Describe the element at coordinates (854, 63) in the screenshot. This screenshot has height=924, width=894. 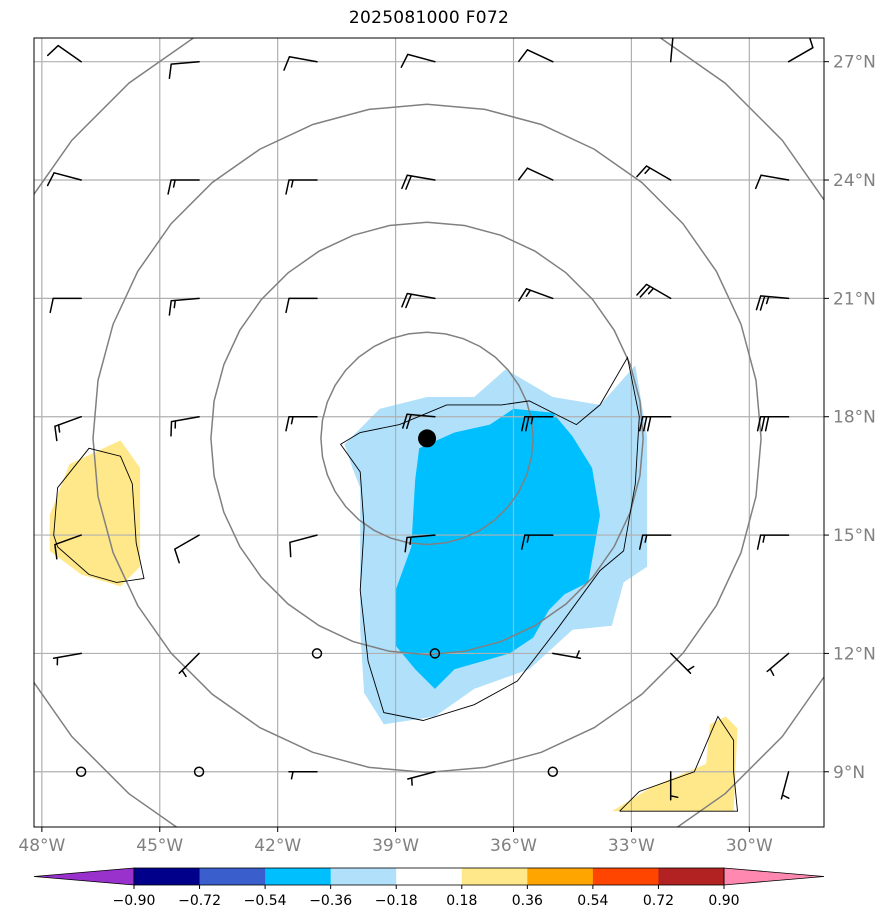
I see `y-tick-label: 27°N` at that location.